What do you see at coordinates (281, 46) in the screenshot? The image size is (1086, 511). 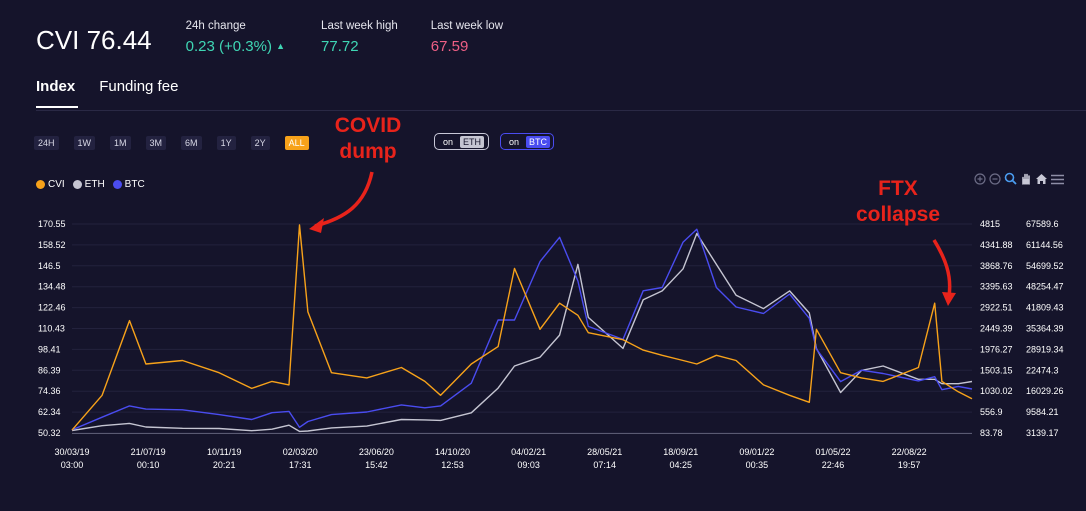 I see `caret-up-icon: ▲` at bounding box center [281, 46].